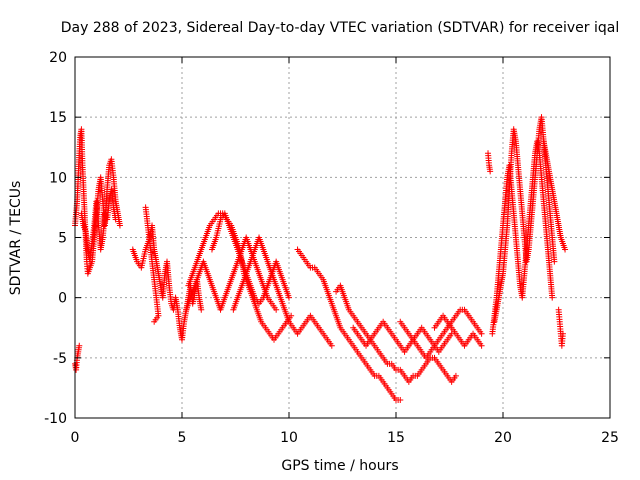 The image size is (640, 480). Describe the element at coordinates (55, 419) in the screenshot. I see `y-tick-label: -10` at that location.